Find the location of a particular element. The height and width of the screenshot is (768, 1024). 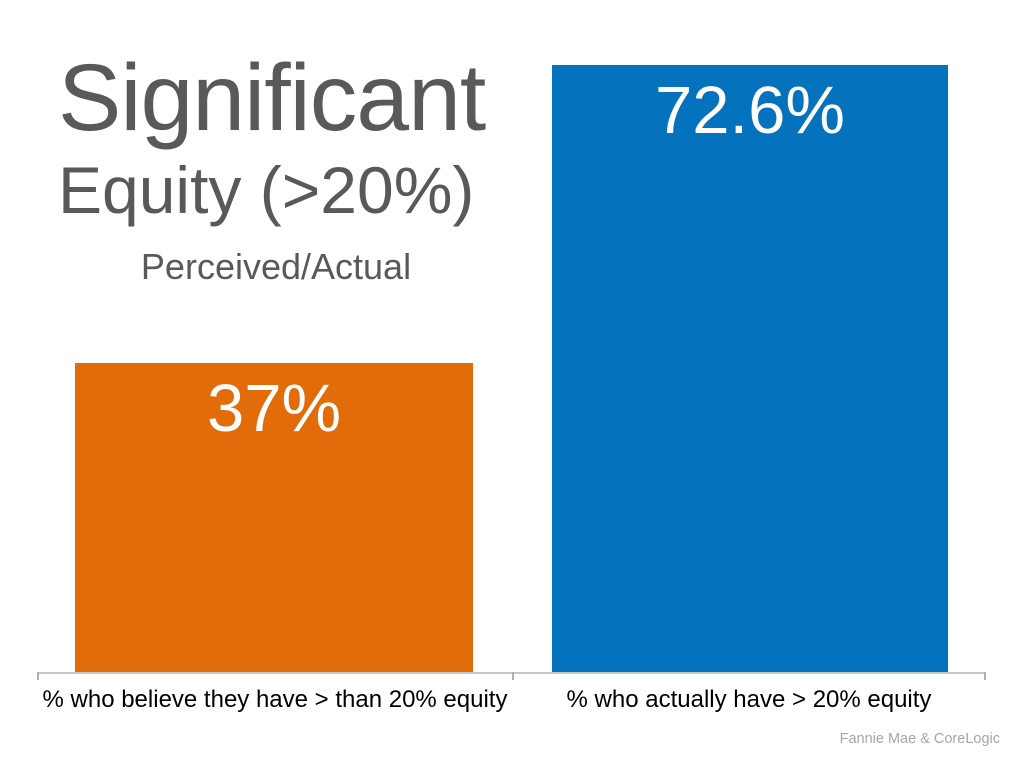

chart-subtitle: Perceived/Actual is located at coordinates (276, 266).